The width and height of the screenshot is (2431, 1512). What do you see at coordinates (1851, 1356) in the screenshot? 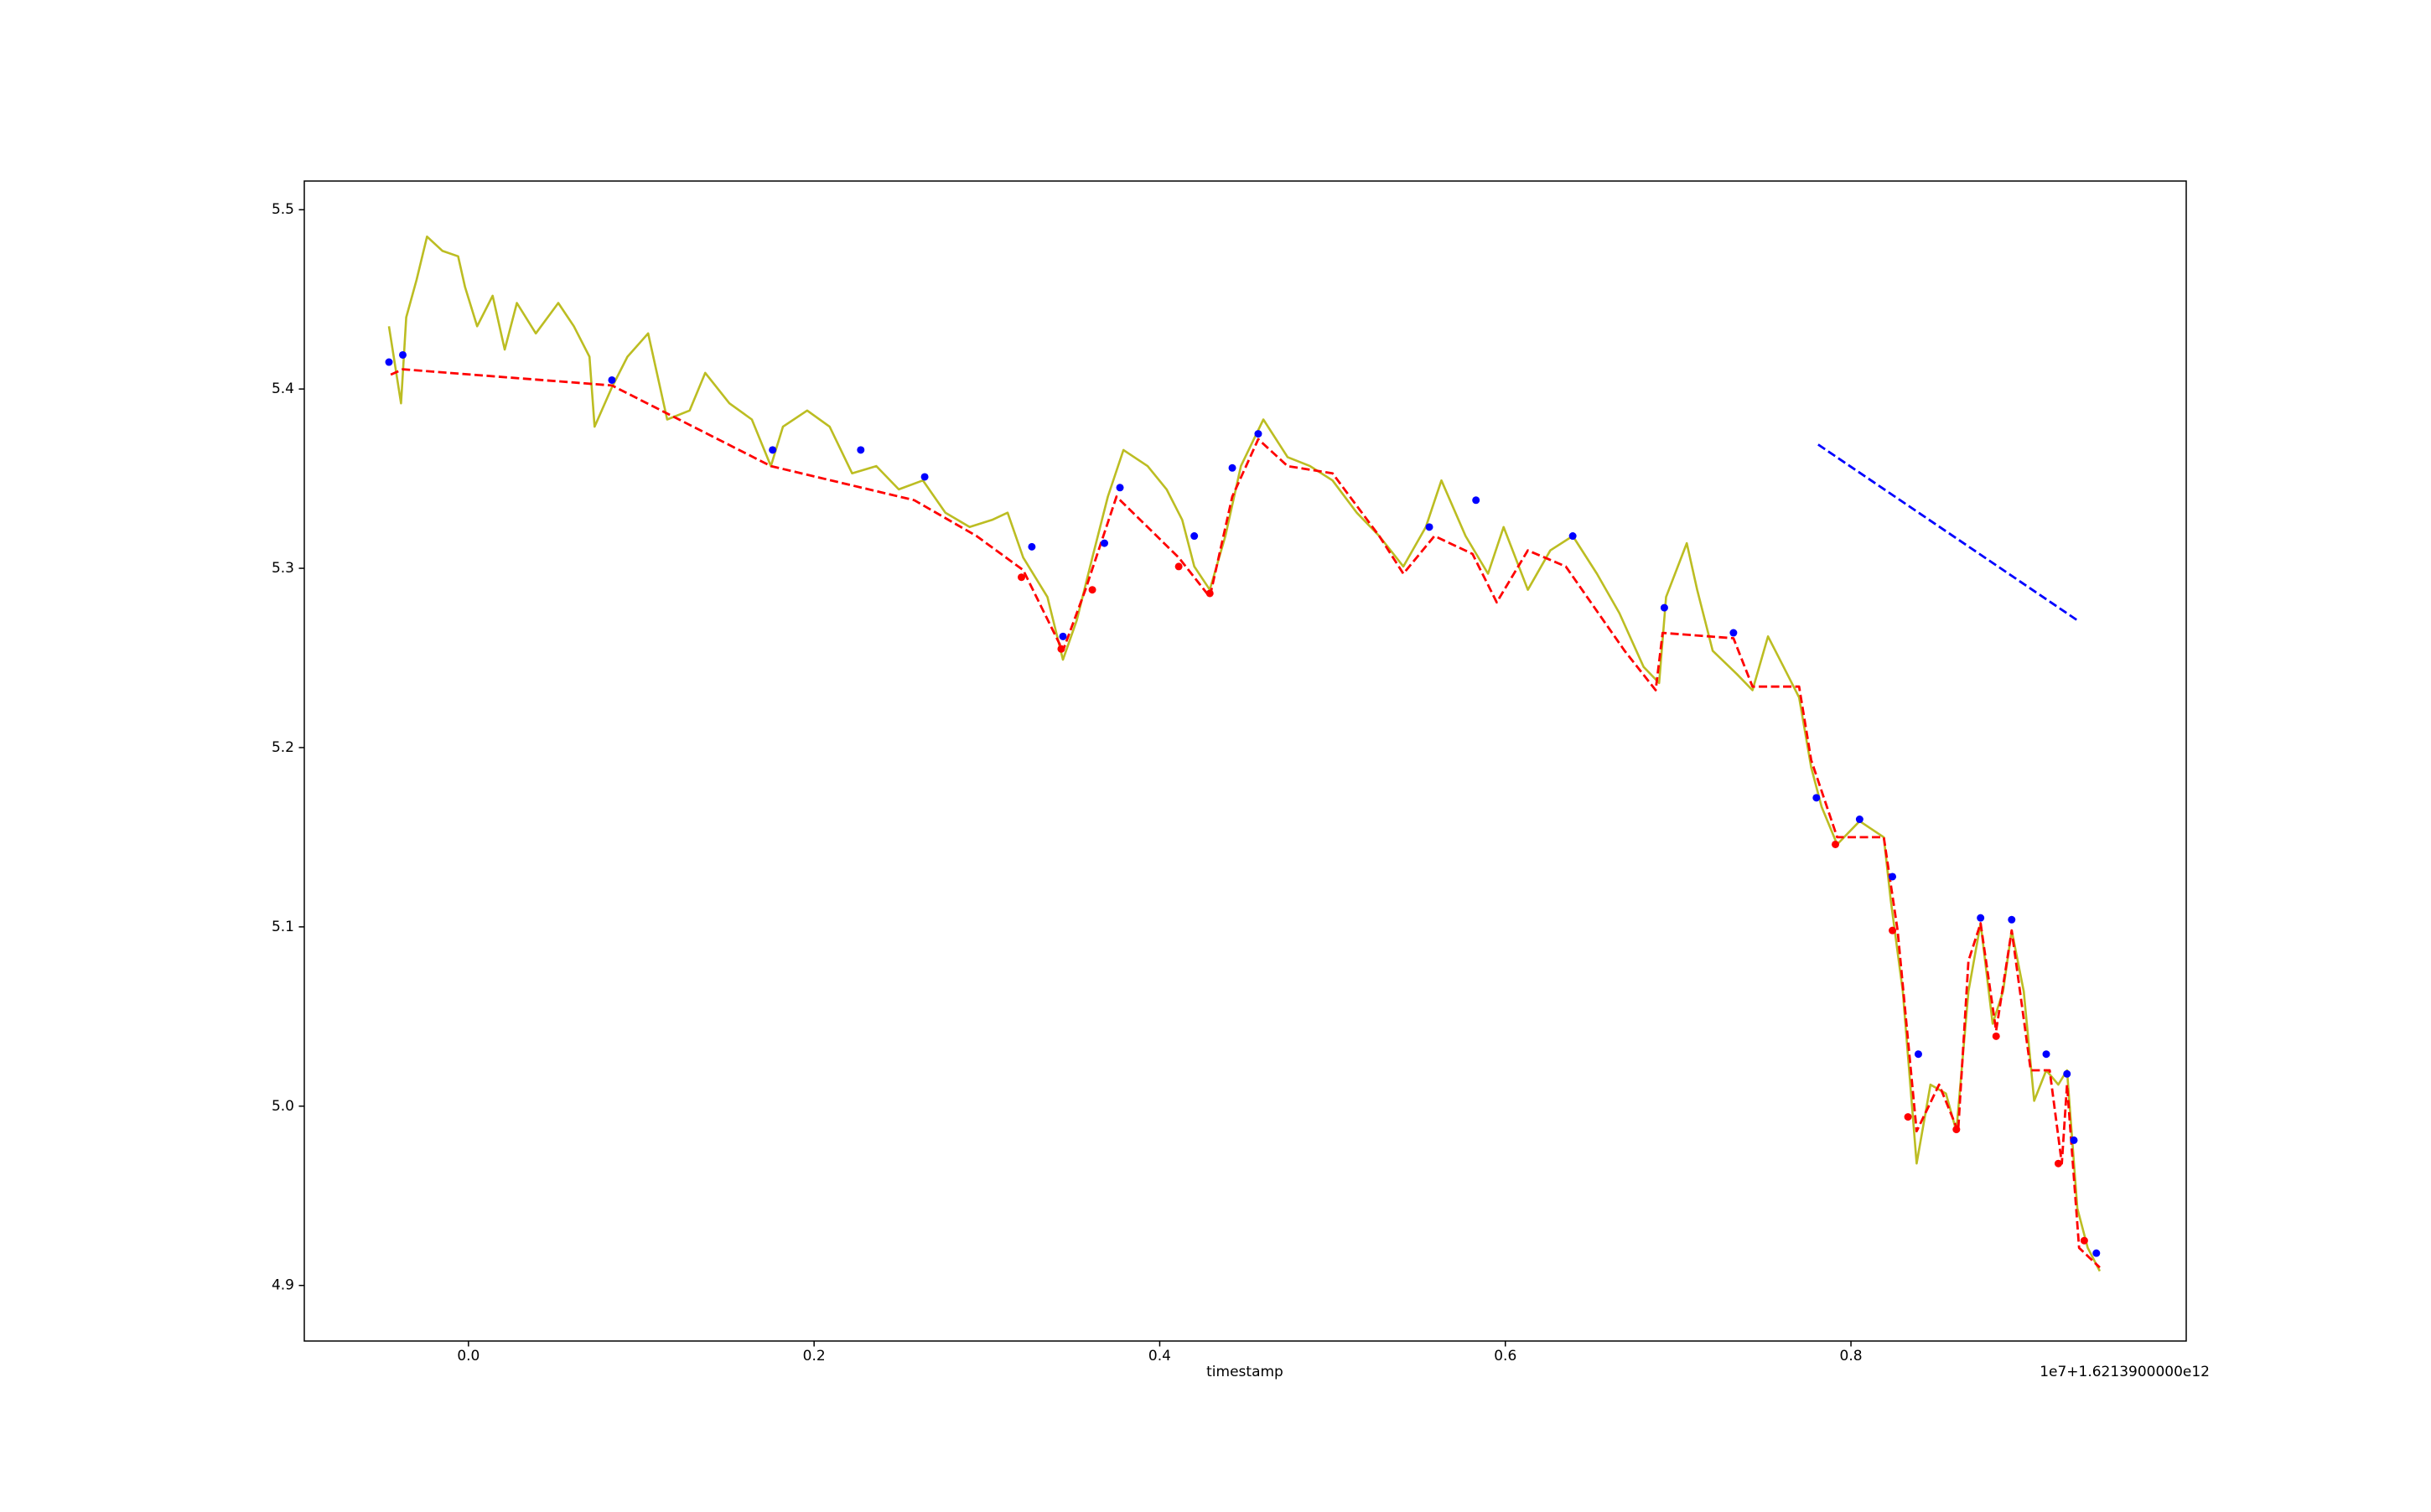
I see `x-tick-label: 0.8` at bounding box center [1851, 1356].